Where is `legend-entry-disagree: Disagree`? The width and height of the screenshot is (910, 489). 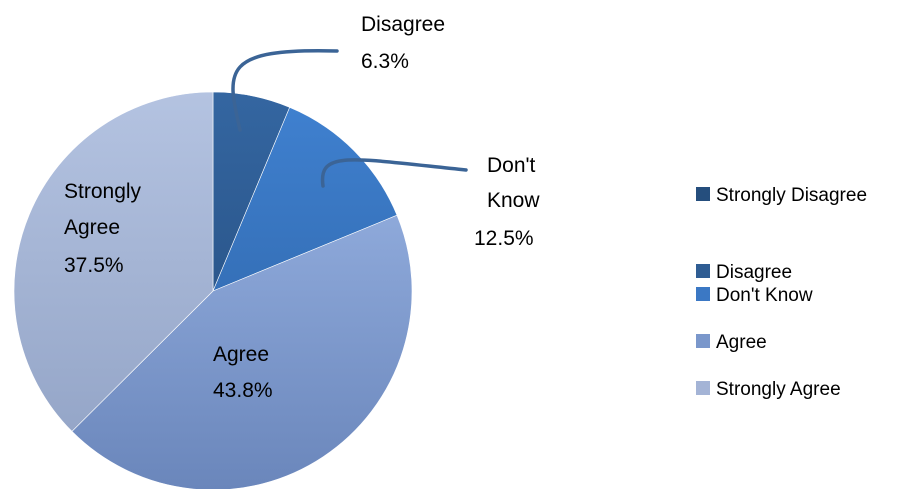 legend-entry-disagree: Disagree is located at coordinates (744, 272).